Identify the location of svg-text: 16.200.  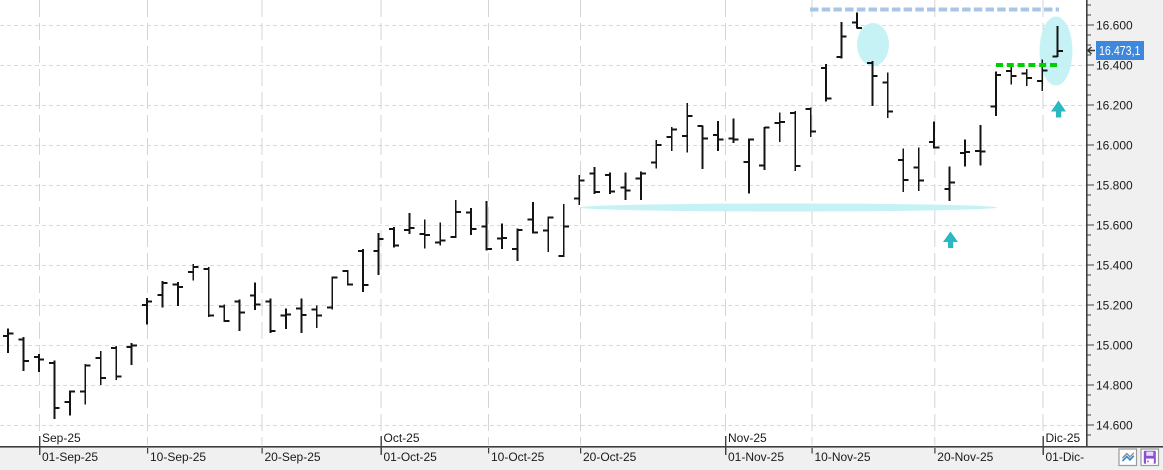
(1114, 106).